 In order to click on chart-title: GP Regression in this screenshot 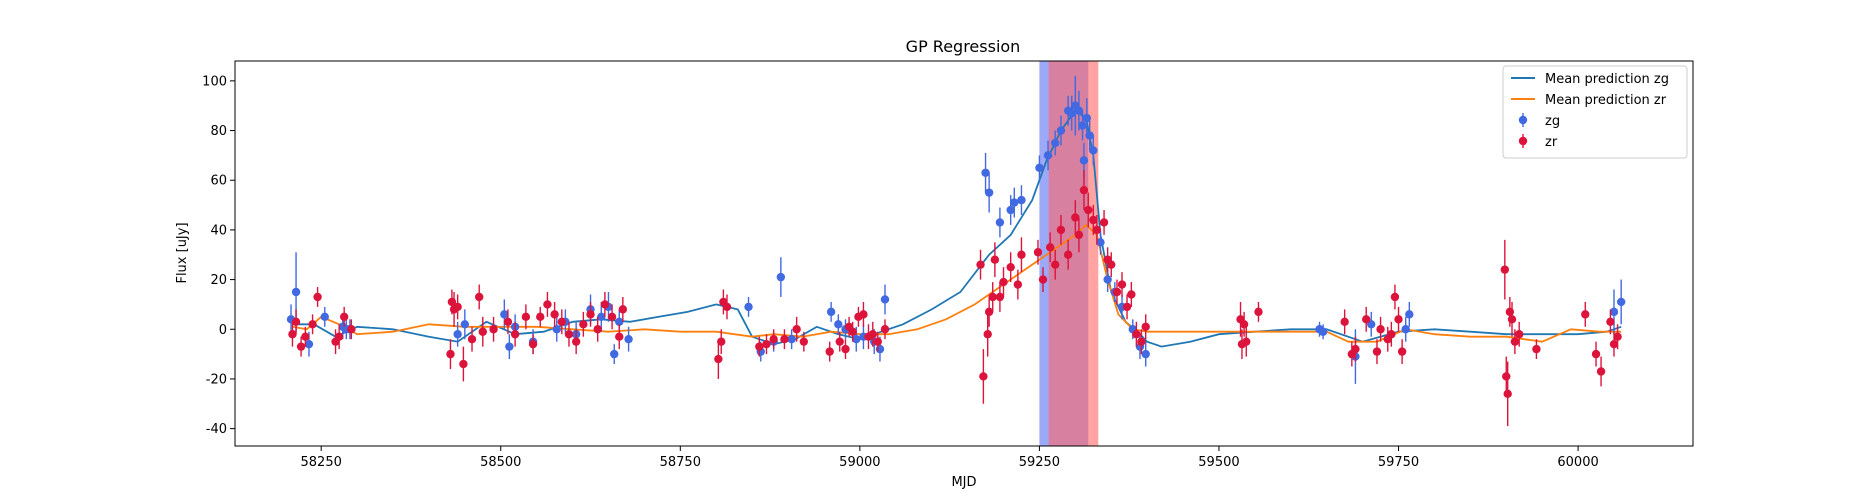, I will do `click(963, 46)`.